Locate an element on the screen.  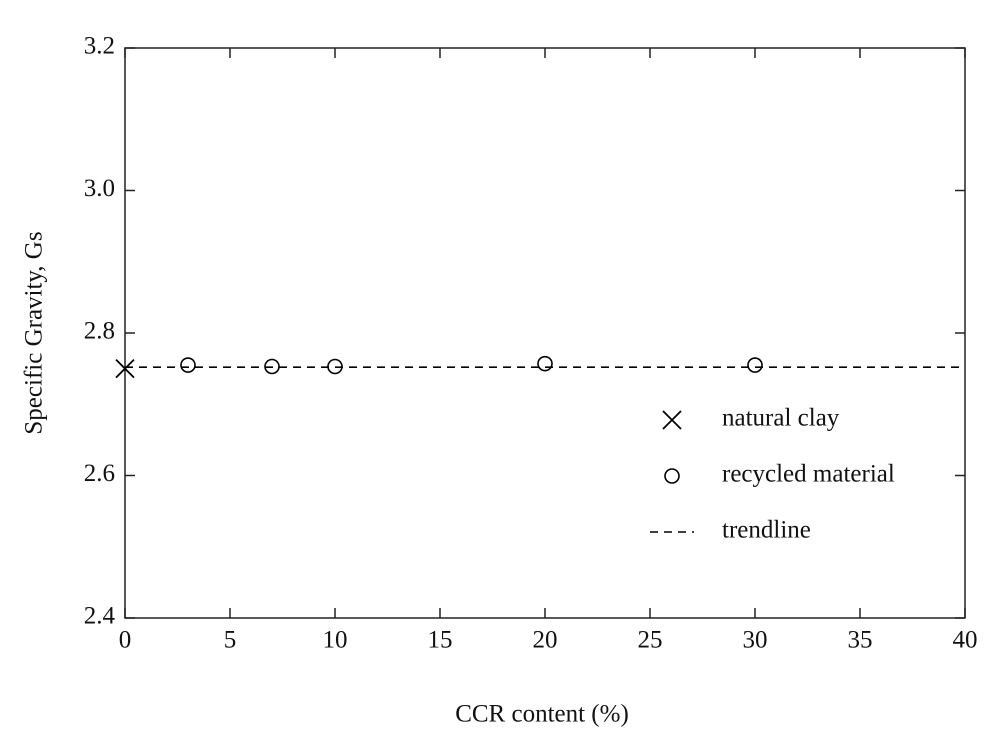
y-tick-label: 3.0 is located at coordinates (99, 188).